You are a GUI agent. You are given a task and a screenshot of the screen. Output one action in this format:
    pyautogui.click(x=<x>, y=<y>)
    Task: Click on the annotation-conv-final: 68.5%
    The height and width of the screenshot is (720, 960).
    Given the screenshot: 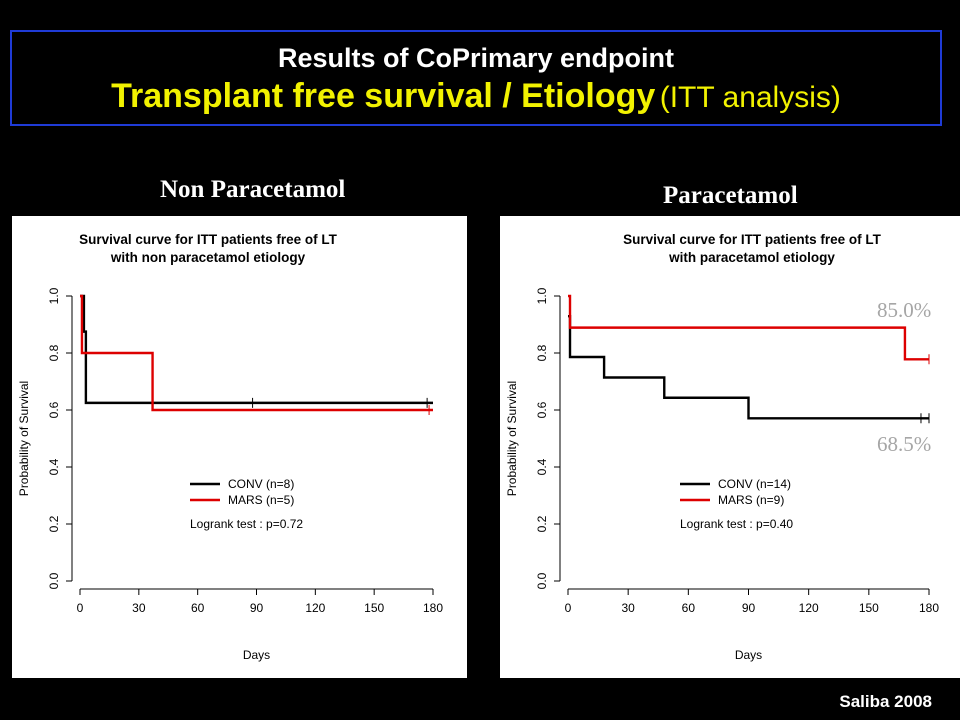 What is the action you would take?
    pyautogui.click(x=904, y=444)
    